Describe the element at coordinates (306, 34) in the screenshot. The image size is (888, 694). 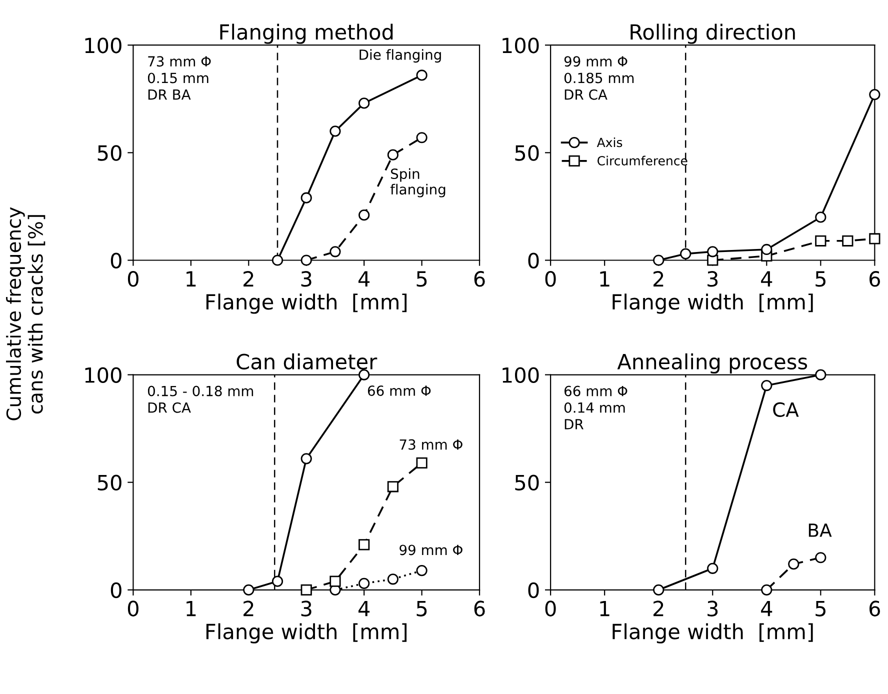
I see `chart-title: Flanging method` at that location.